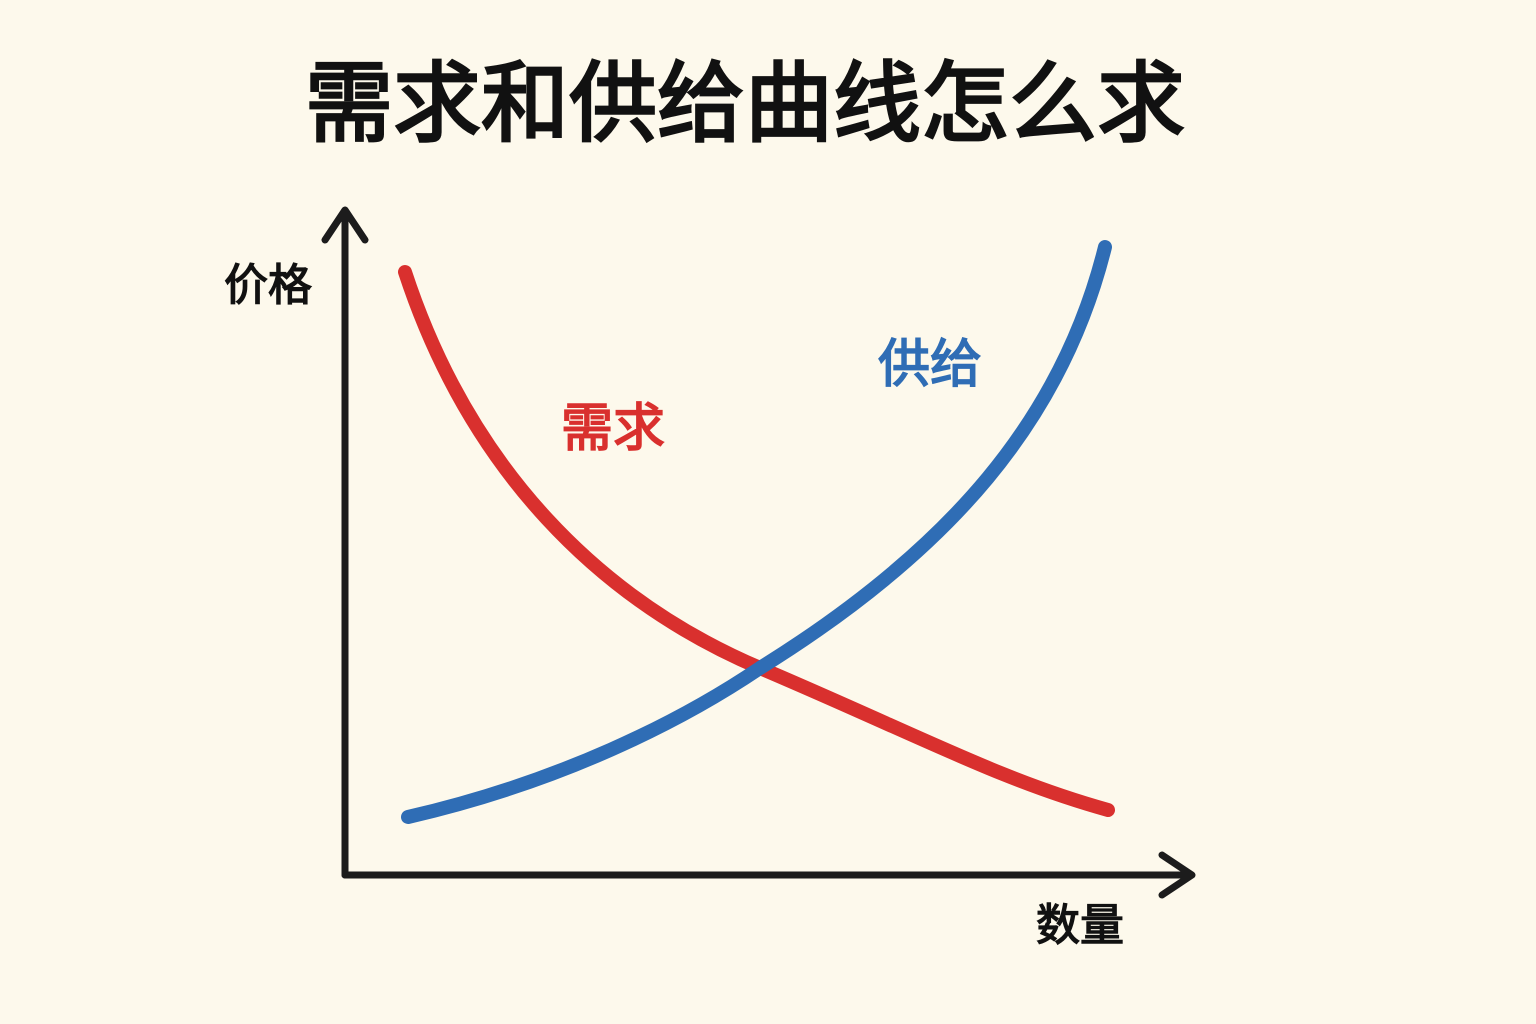  What do you see at coordinates (268, 285) in the screenshot?
I see `y-axis-label: 价格` at bounding box center [268, 285].